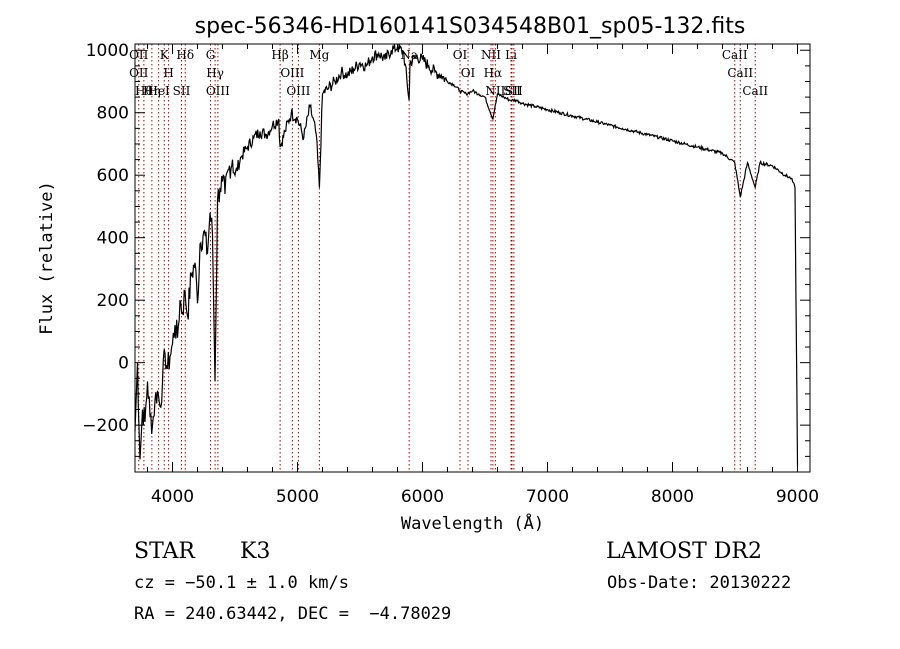 The width and height of the screenshot is (900, 649). Describe the element at coordinates (292, 73) in the screenshot. I see `line-label-12-0: OIII` at that location.